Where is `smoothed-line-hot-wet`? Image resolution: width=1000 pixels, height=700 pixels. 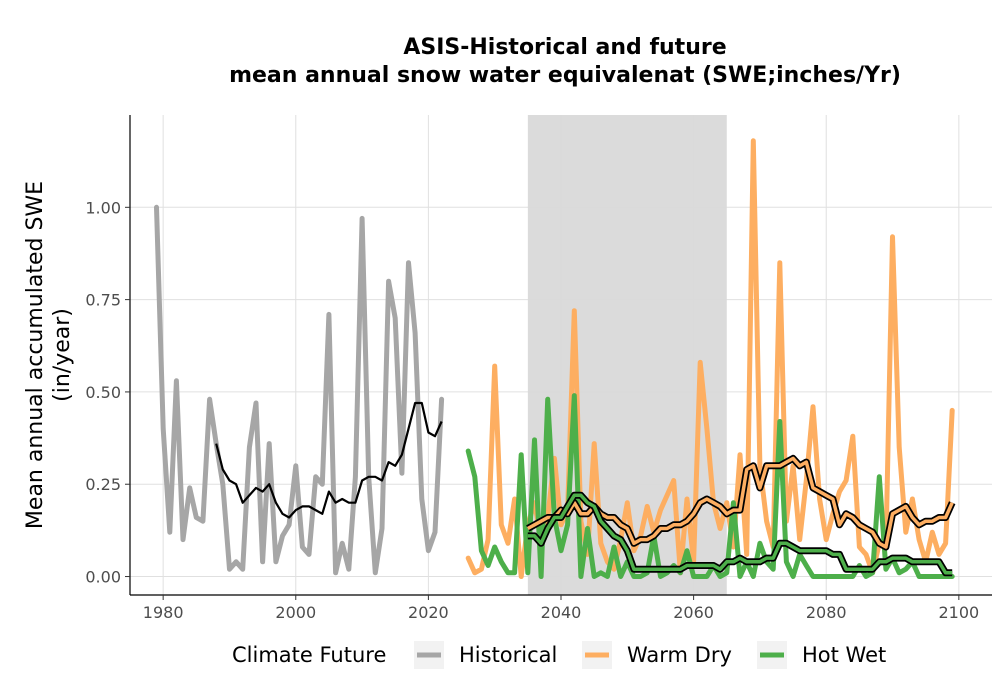 smoothed-line-hot-wet is located at coordinates (740, 534).